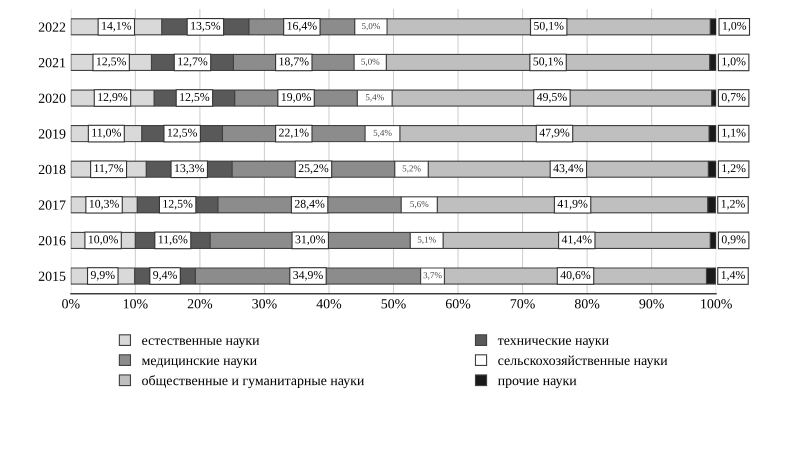  I want to click on x-tick-label: 0%, so click(71, 303).